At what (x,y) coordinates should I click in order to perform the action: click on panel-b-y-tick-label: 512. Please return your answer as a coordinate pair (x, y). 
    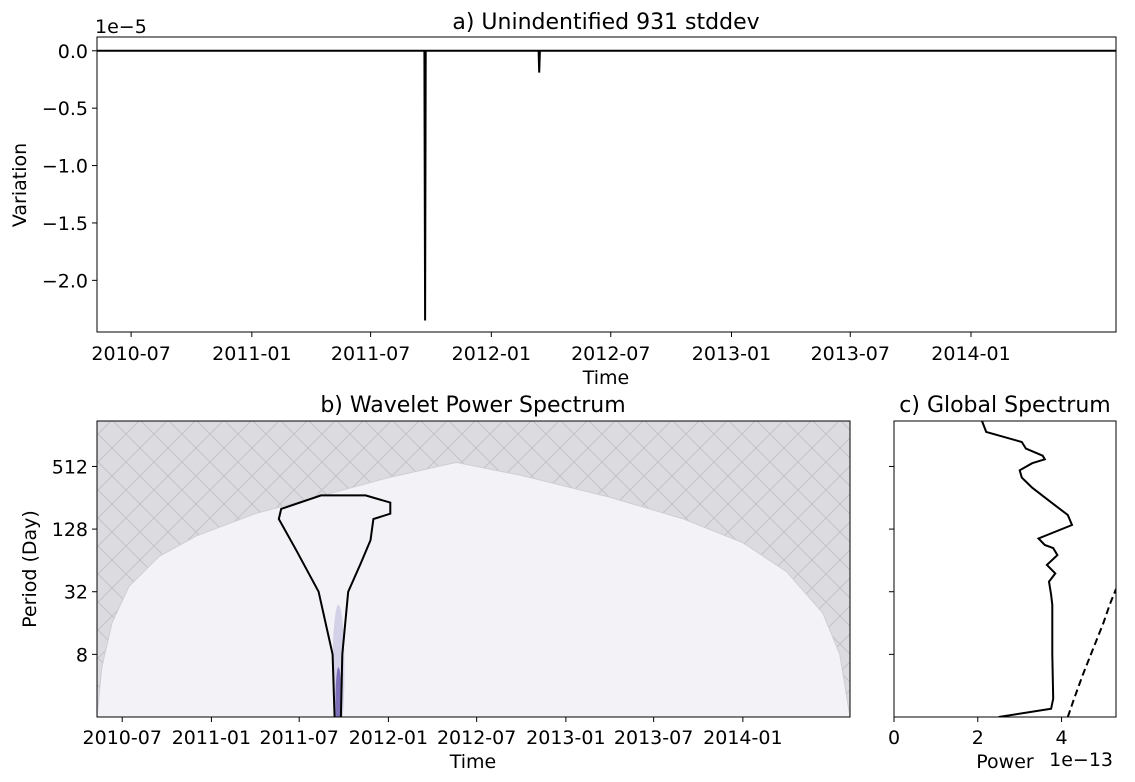
    Looking at the image, I should click on (70, 467).